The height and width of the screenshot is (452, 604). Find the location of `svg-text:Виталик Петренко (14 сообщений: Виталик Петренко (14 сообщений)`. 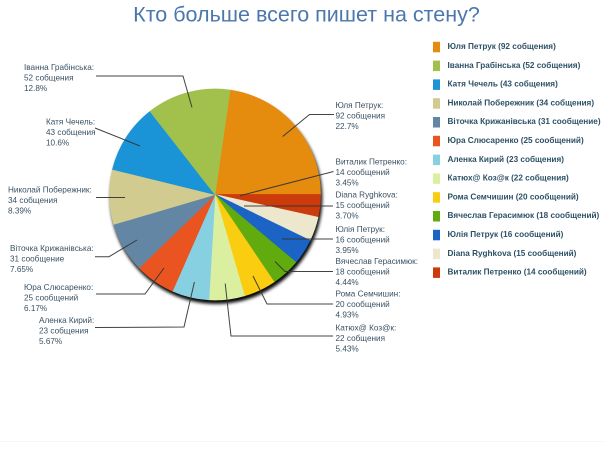

svg-text:Виталик Петренко (14 сообщений: Виталик Петренко (14 сообщений) is located at coordinates (517, 272).